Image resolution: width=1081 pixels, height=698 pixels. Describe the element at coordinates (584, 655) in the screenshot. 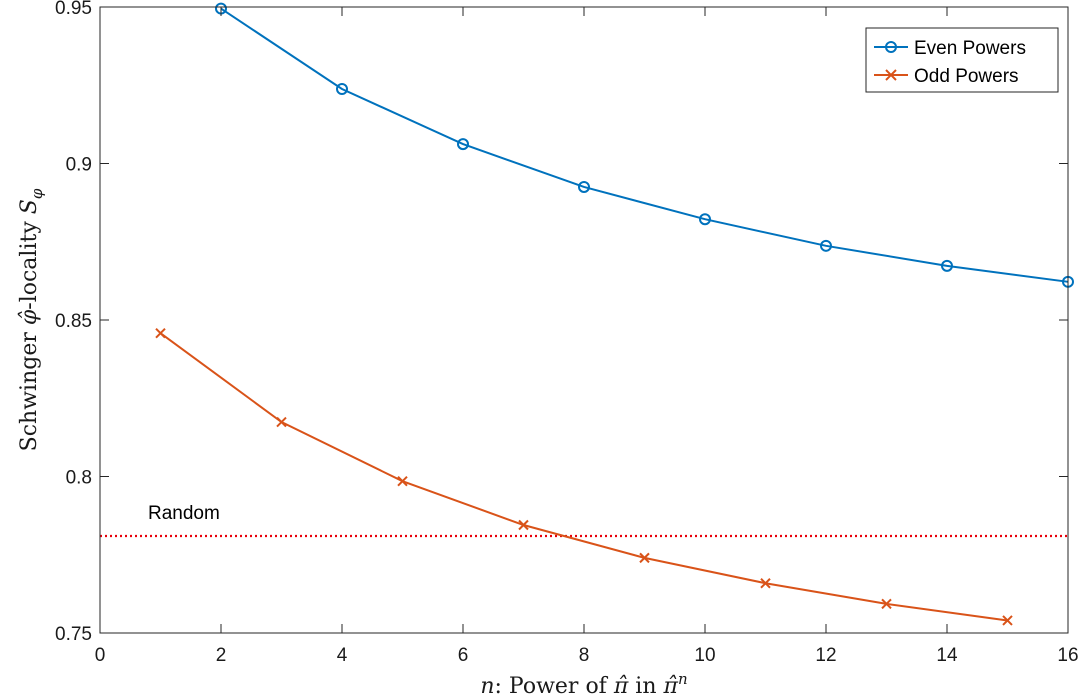

I see `x-tick-label: 8` at that location.